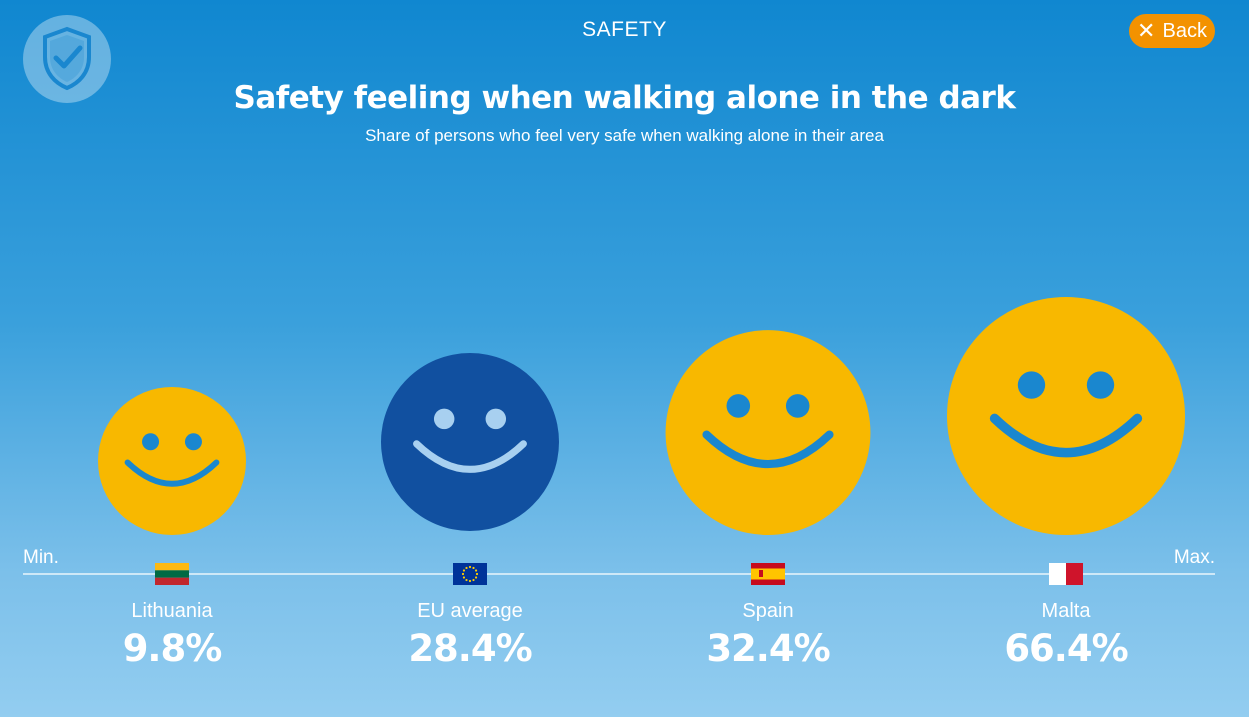  I want to click on safety-badge, so click(67, 59).